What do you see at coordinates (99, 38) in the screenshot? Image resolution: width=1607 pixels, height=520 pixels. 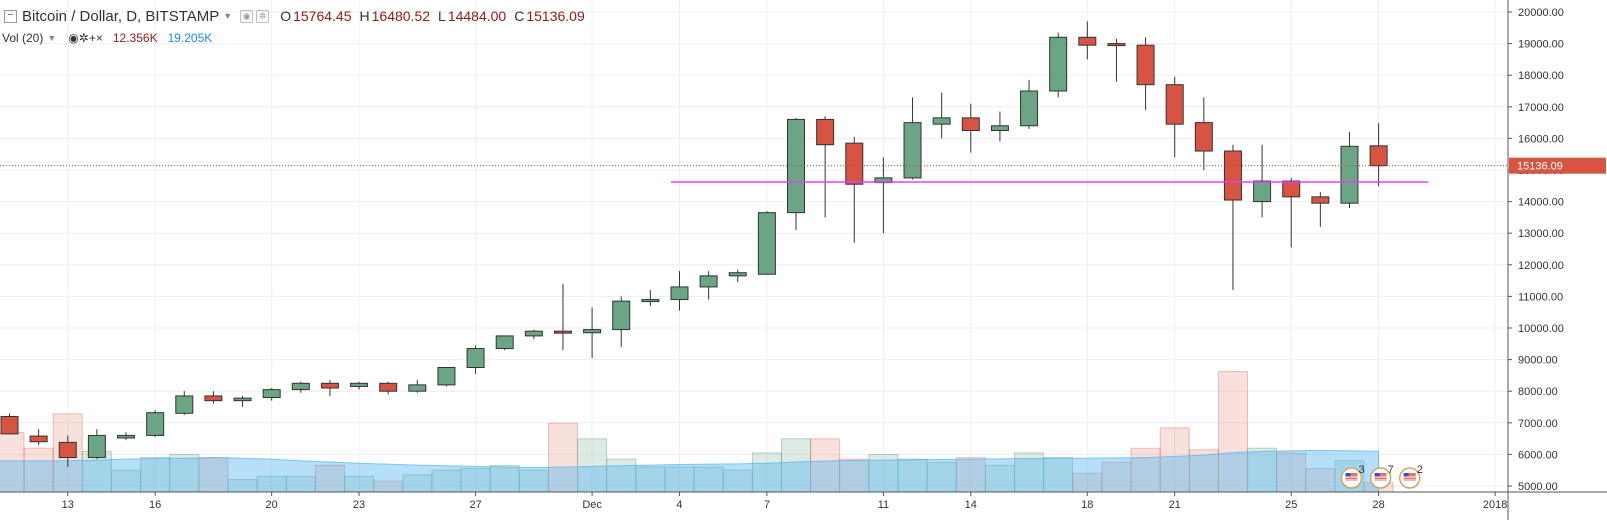 I see `close-icon: ×` at bounding box center [99, 38].